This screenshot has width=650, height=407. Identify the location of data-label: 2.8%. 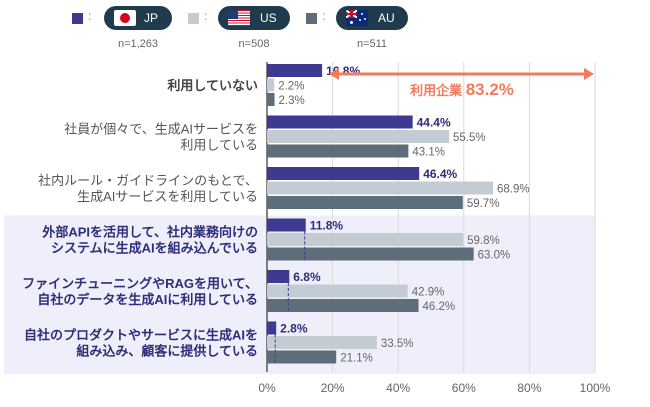
(294, 329).